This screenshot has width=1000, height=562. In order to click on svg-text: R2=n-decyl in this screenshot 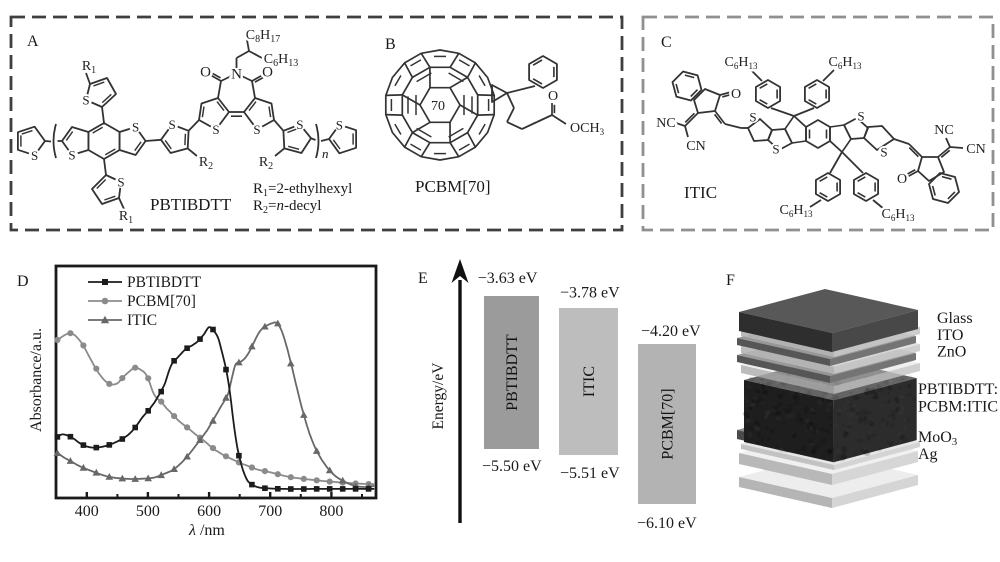, I will do `click(287, 207)`.